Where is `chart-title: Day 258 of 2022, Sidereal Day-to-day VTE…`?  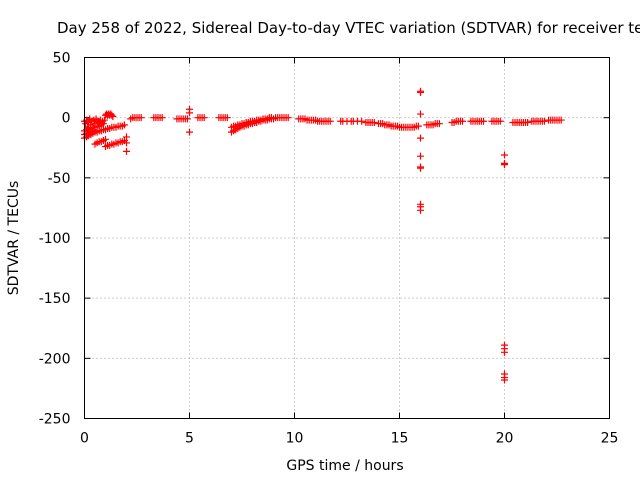 chart-title: Day 258 of 2022, Sidereal Day-to-day VTE… is located at coordinates (348, 28).